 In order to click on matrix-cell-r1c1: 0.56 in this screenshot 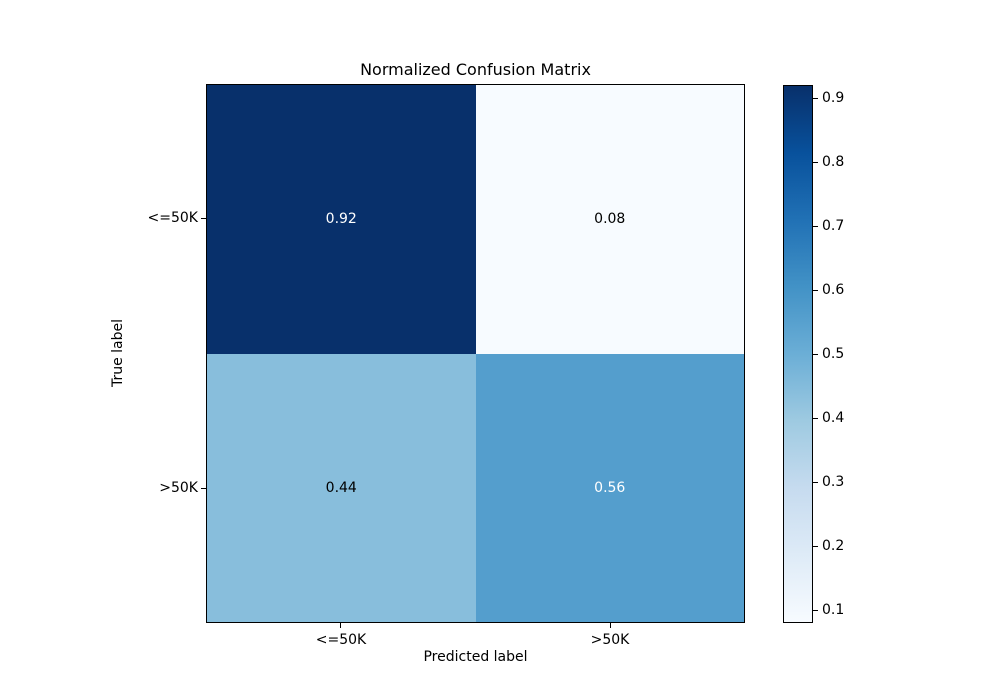, I will do `click(609, 487)`.